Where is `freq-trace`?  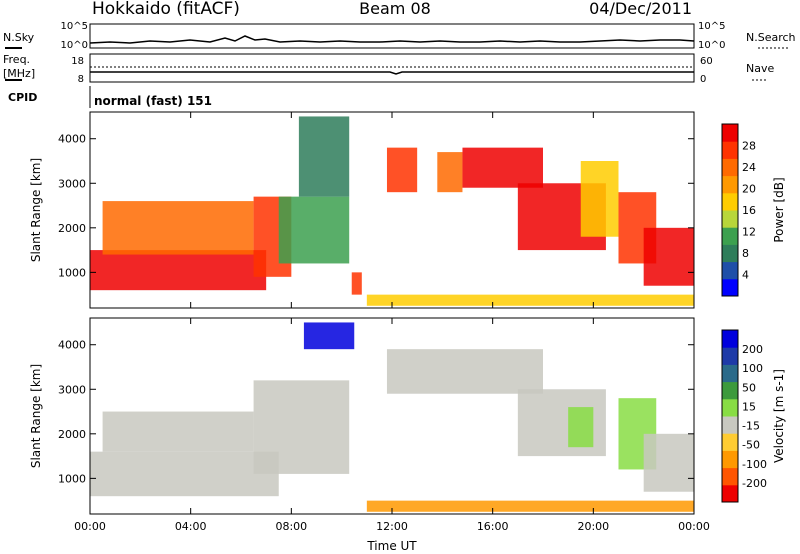
freq-trace is located at coordinates (392, 73).